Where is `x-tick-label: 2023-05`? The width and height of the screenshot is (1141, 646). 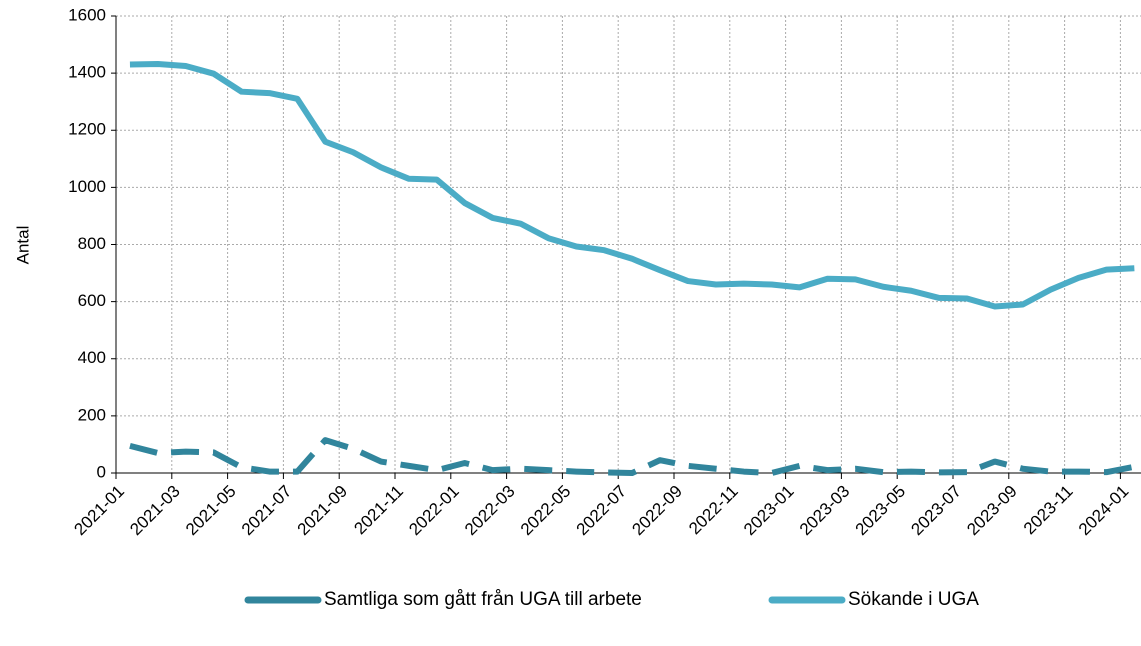 x-tick-label: 2023-05 is located at coordinates (881, 511).